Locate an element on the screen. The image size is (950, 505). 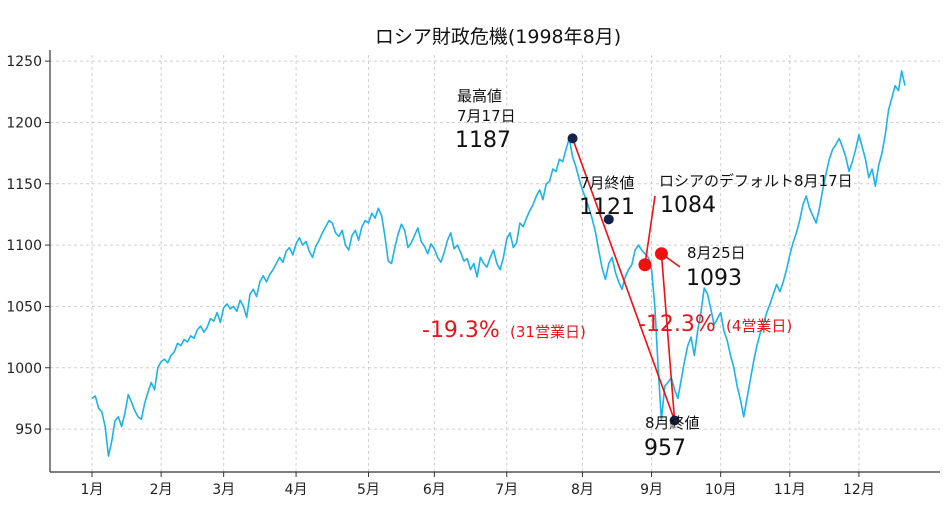
marker-default is located at coordinates (645, 265).